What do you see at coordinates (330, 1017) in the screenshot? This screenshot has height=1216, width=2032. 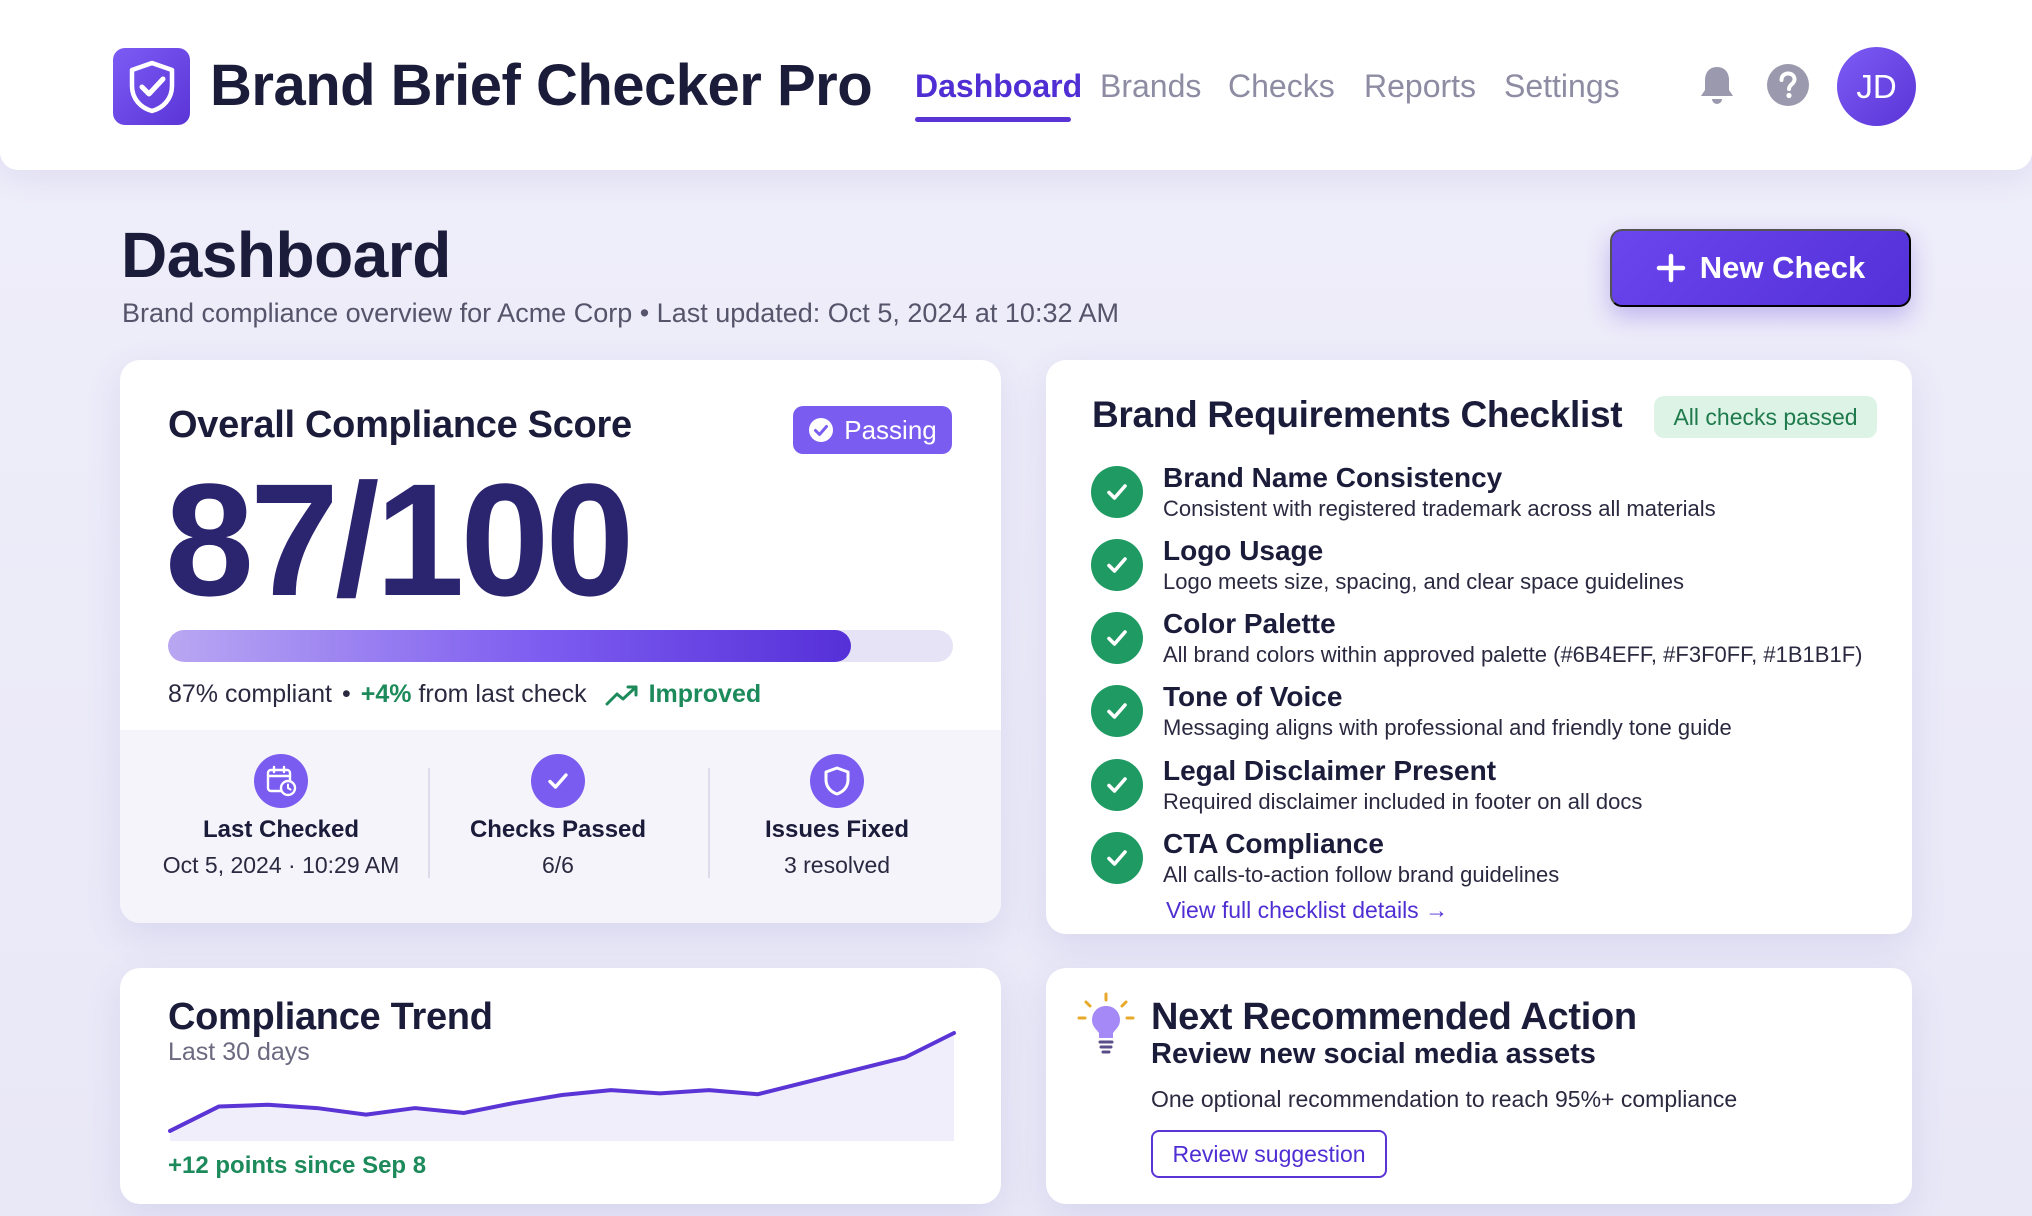 I see `card-heading: Compliance Trend` at bounding box center [330, 1017].